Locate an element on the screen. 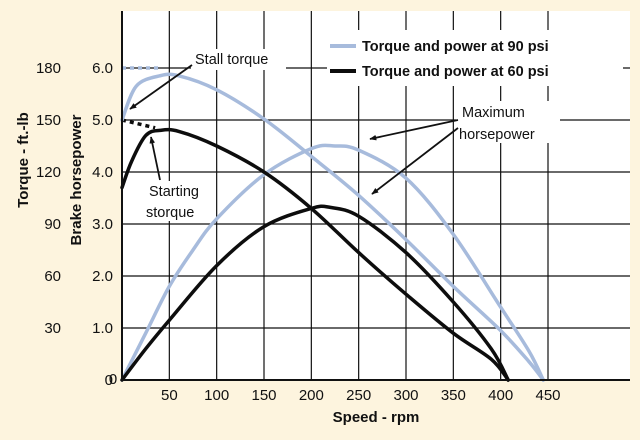 Image resolution: width=640 pixels, height=440 pixels. stall-torque-label-bg is located at coordinates (238, 59).